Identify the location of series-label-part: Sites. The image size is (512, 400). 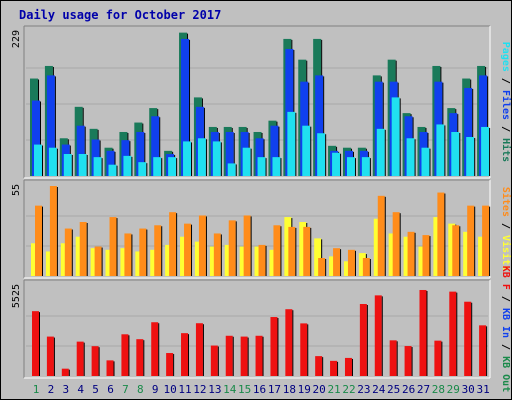
(506, 202).